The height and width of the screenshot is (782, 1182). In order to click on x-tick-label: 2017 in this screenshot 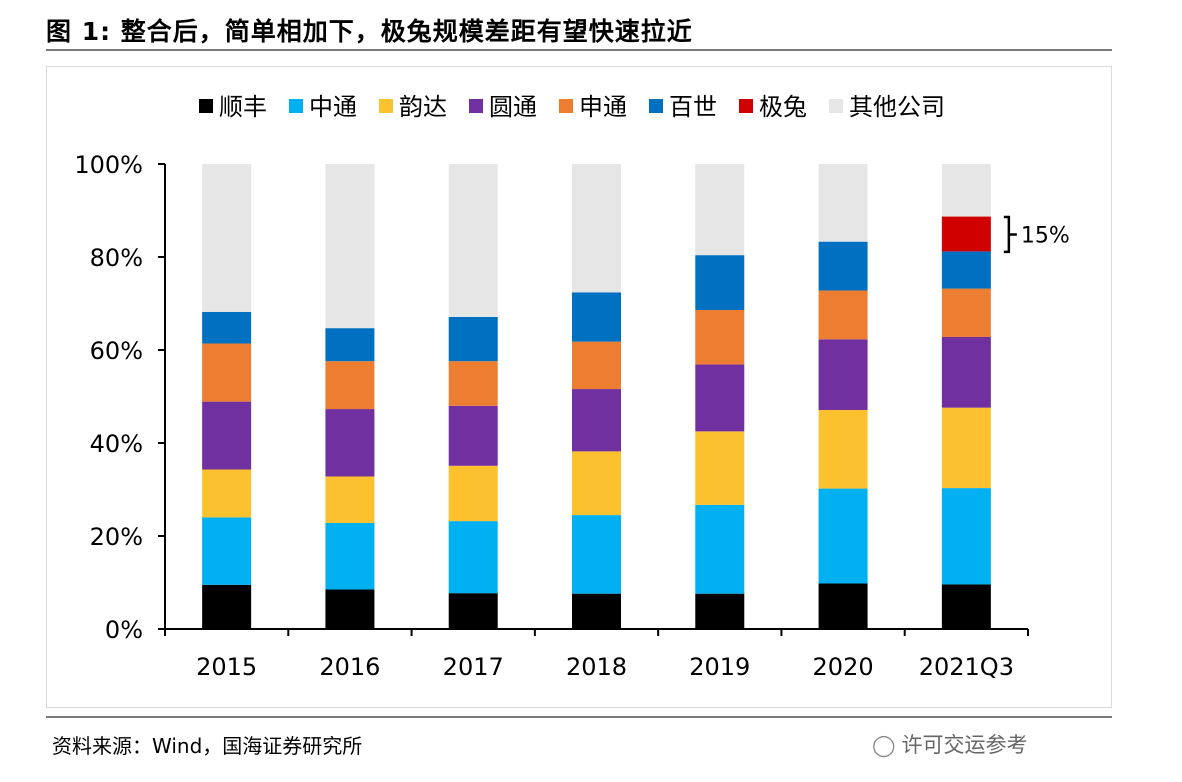, I will do `click(473, 667)`.